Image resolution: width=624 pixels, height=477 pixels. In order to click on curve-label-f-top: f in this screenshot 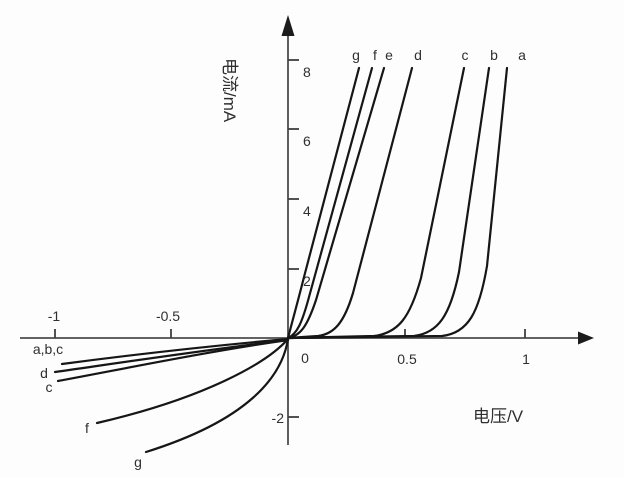, I will do `click(375, 55)`.